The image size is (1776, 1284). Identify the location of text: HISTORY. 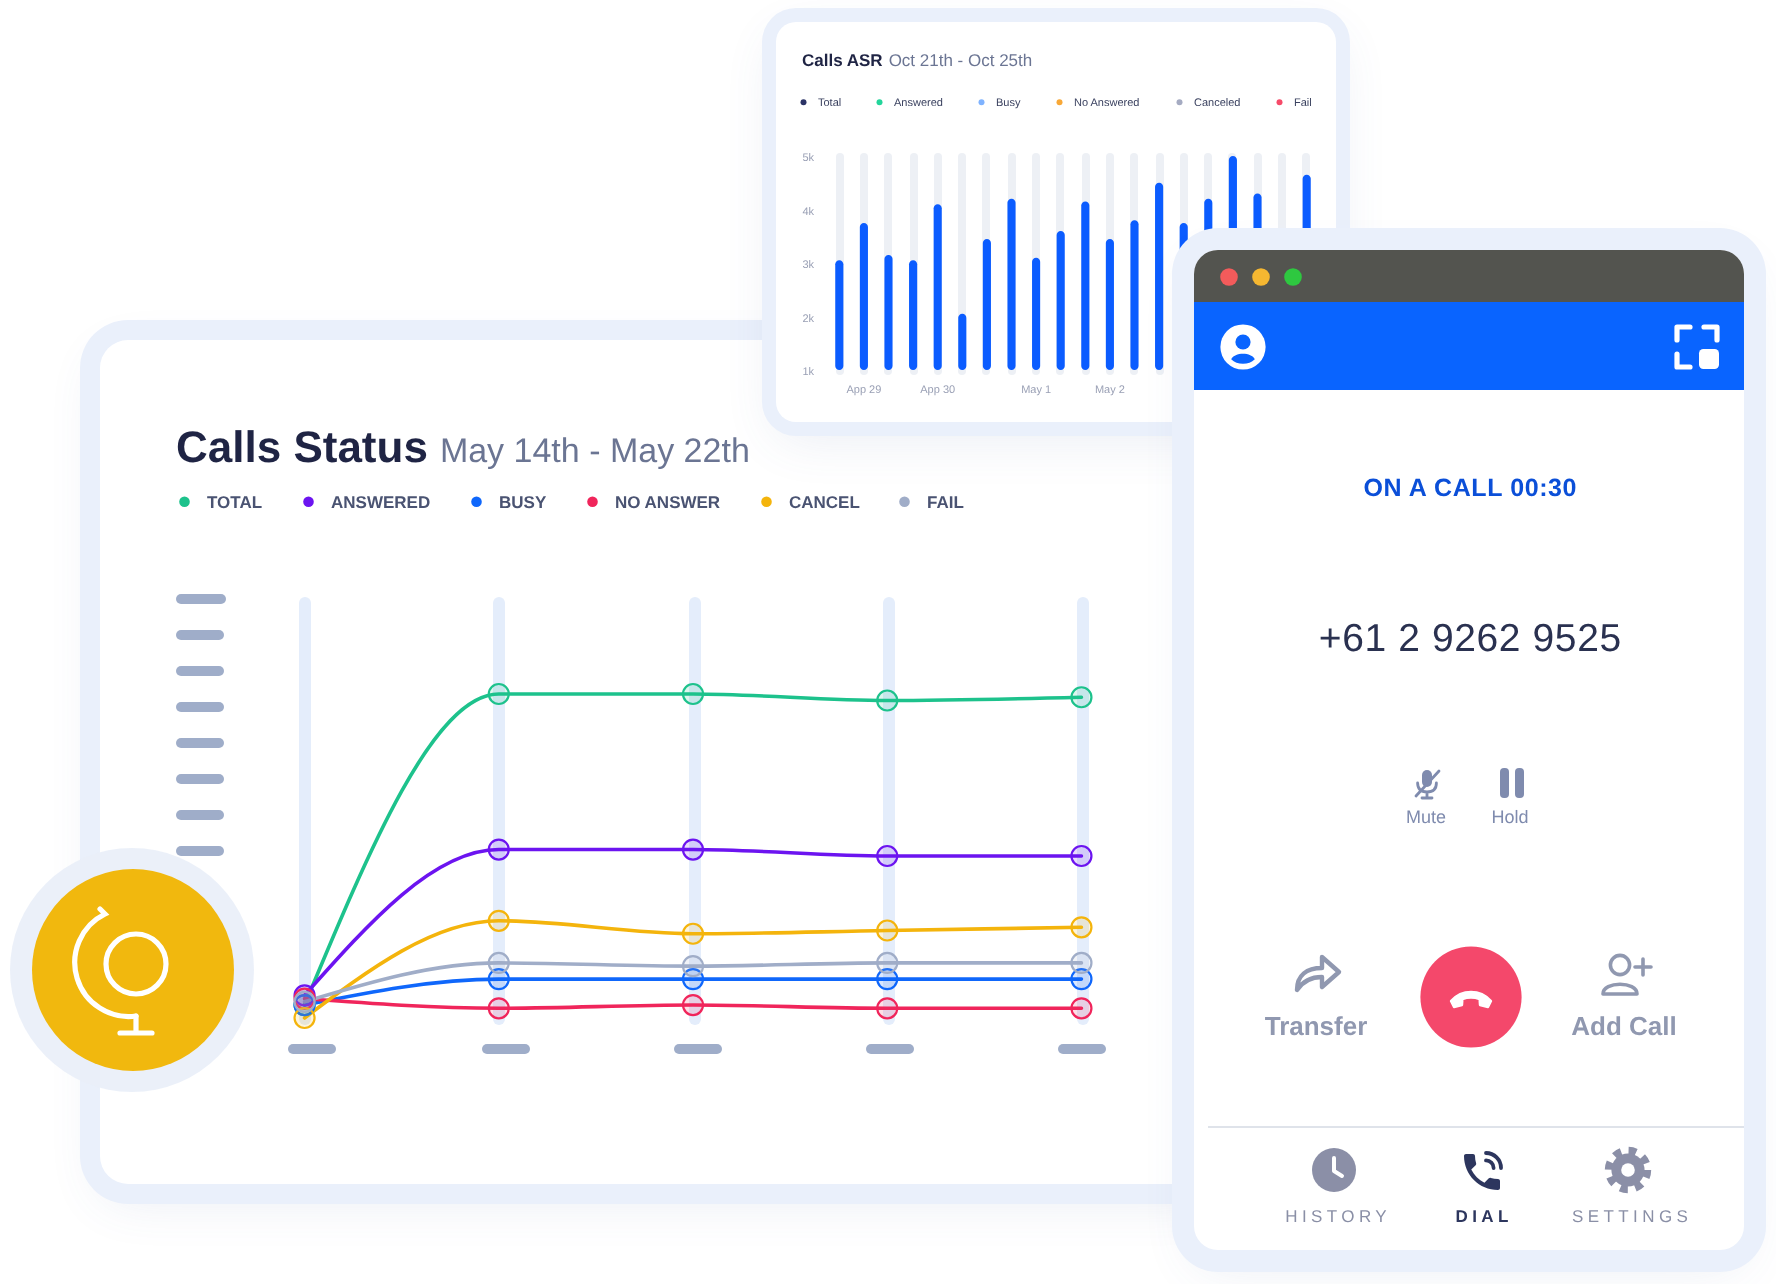
(1337, 1215).